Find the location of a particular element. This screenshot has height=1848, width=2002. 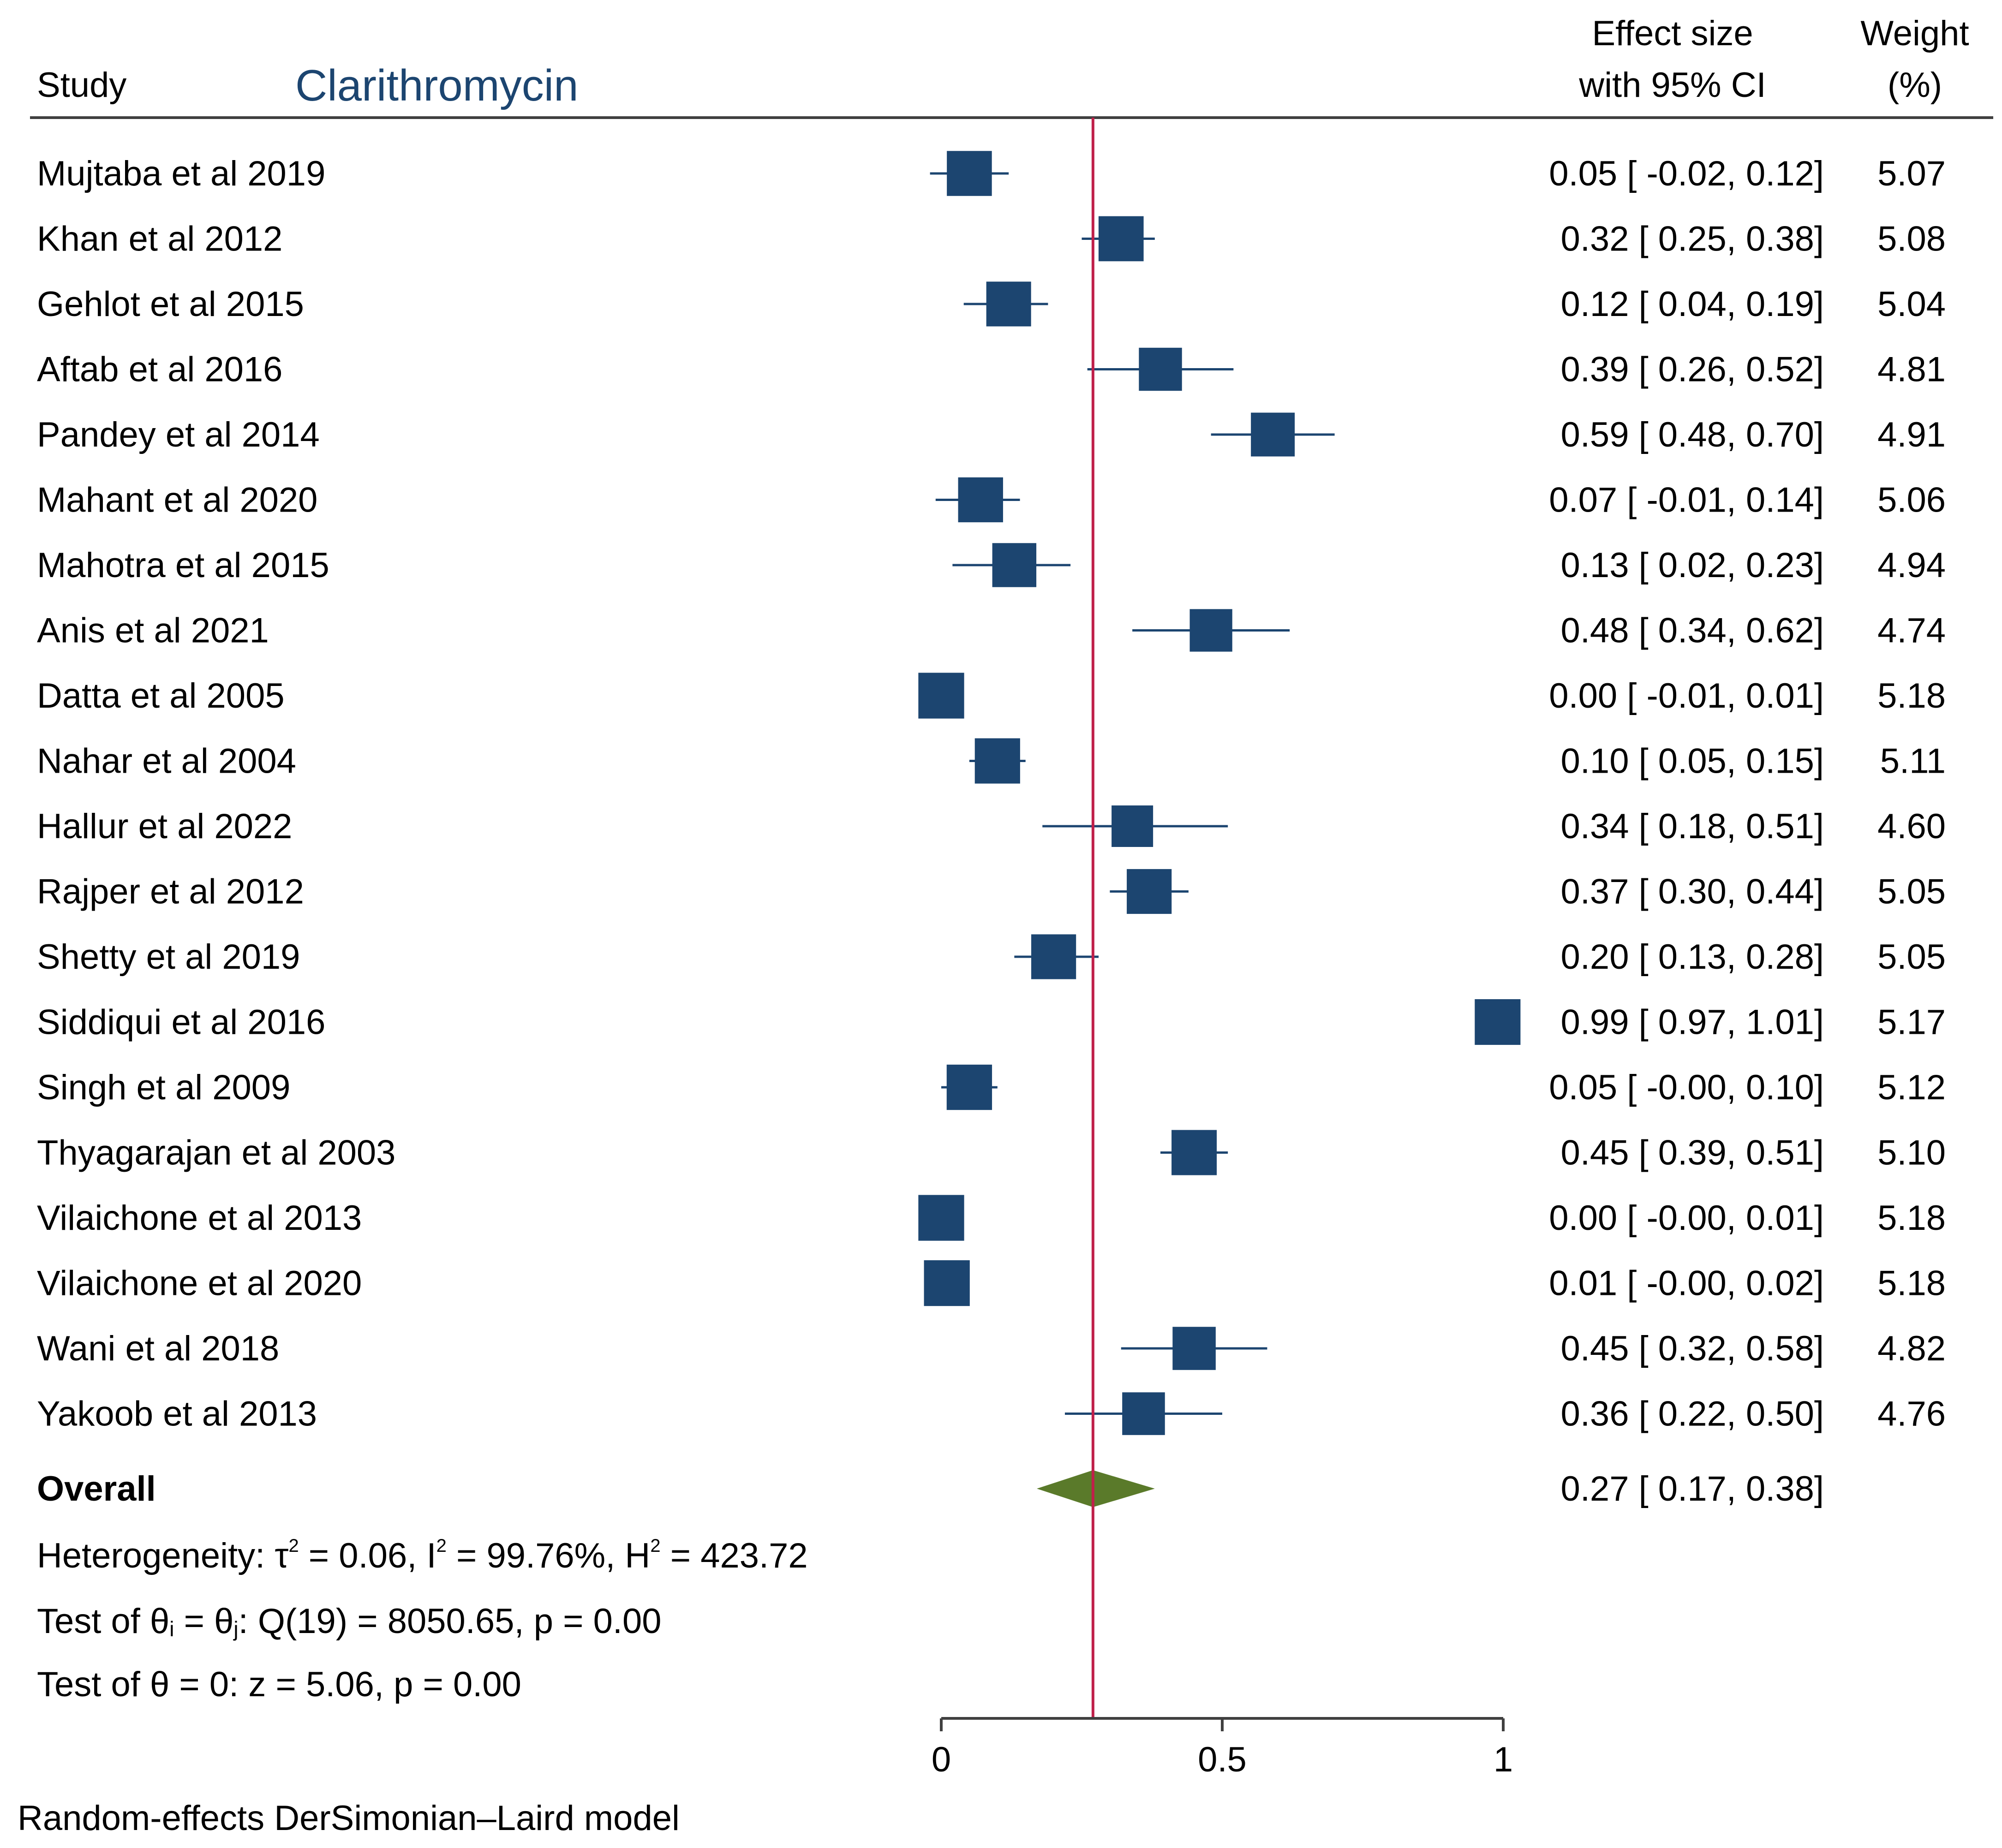

subgroup-title: Clarithromycin is located at coordinates (436, 85).